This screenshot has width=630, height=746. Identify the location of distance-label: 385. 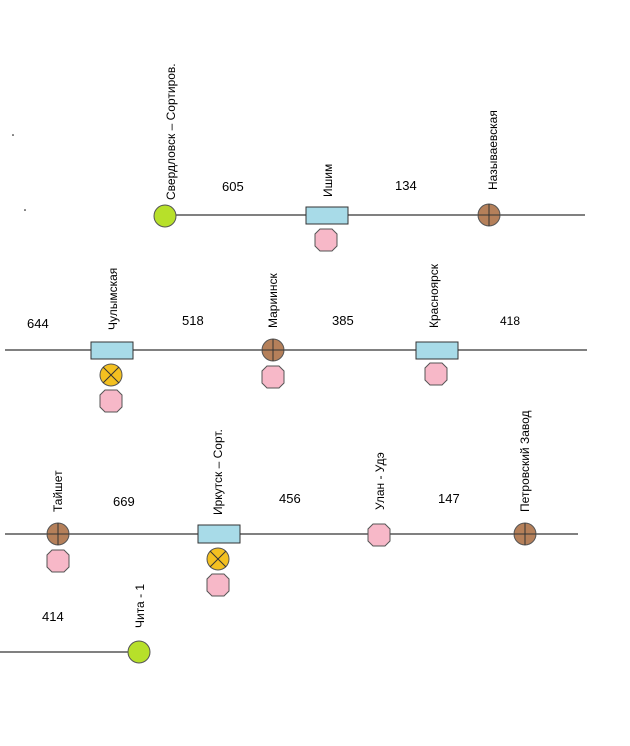
(343, 320).